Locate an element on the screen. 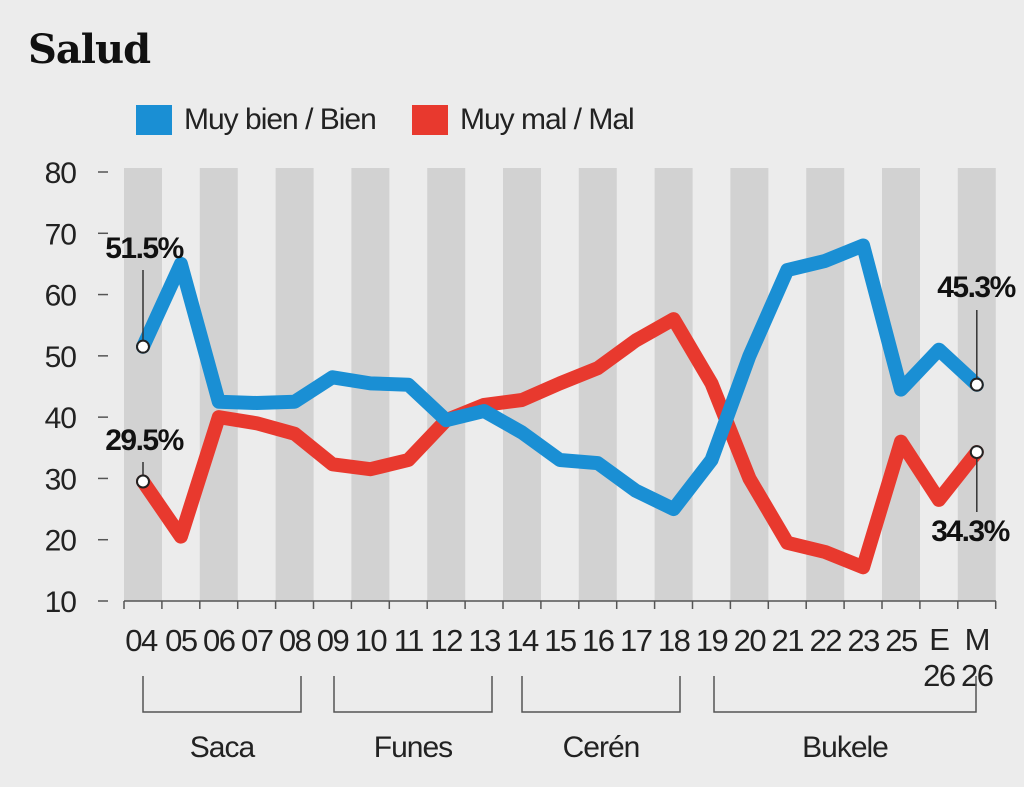 Image resolution: width=1024 pixels, height=787 pixels. x-tick-label-4: 08 is located at coordinates (295, 640).